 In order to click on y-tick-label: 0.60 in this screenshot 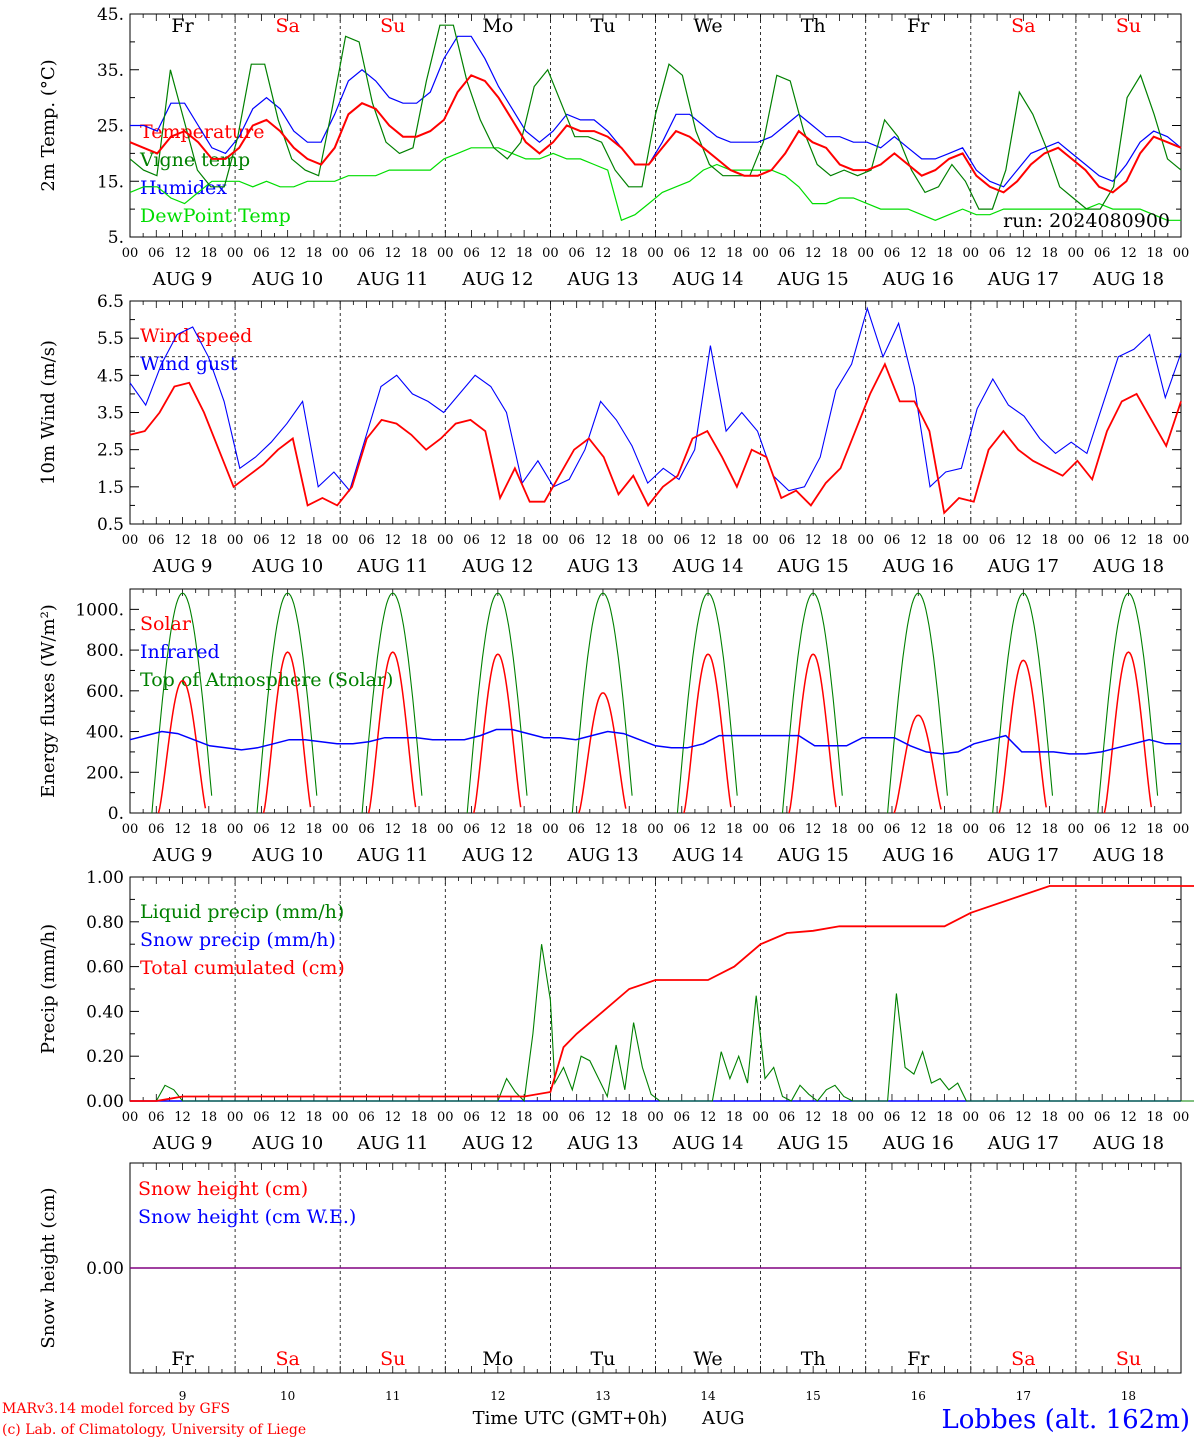, I will do `click(105, 968)`.